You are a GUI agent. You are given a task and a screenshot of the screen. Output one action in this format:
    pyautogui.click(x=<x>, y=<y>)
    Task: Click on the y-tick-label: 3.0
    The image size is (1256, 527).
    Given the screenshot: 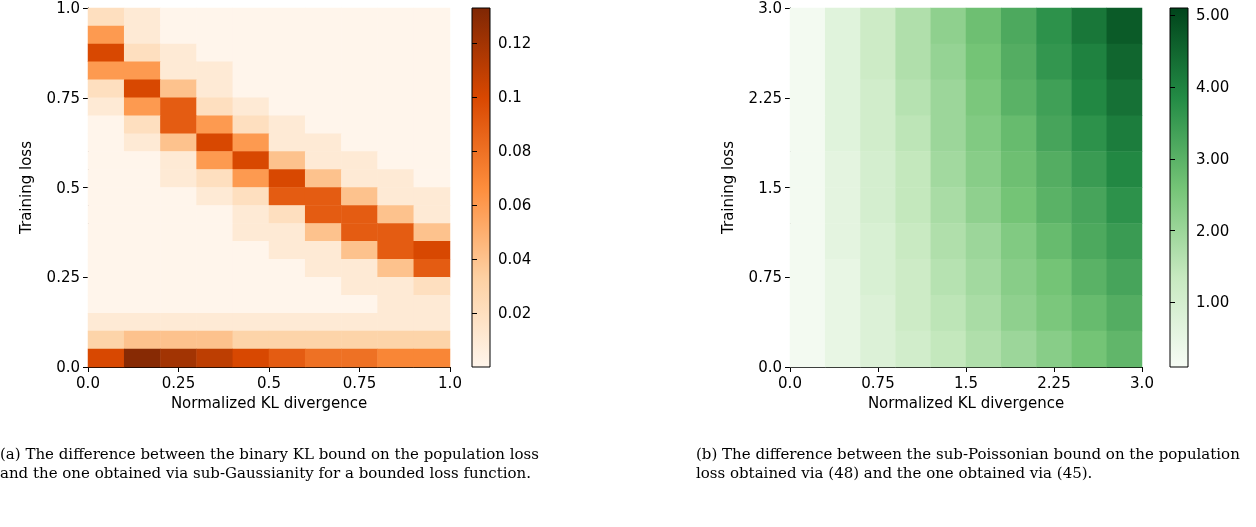 What is the action you would take?
    pyautogui.click(x=770, y=8)
    